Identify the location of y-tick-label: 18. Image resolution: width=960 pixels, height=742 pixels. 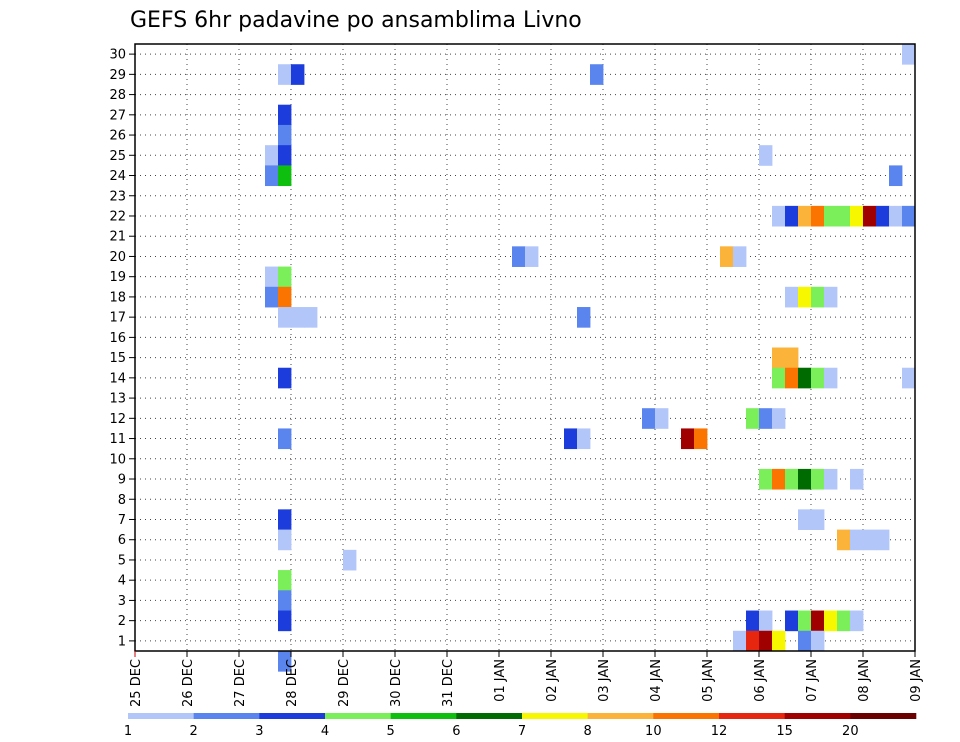
(117, 297).